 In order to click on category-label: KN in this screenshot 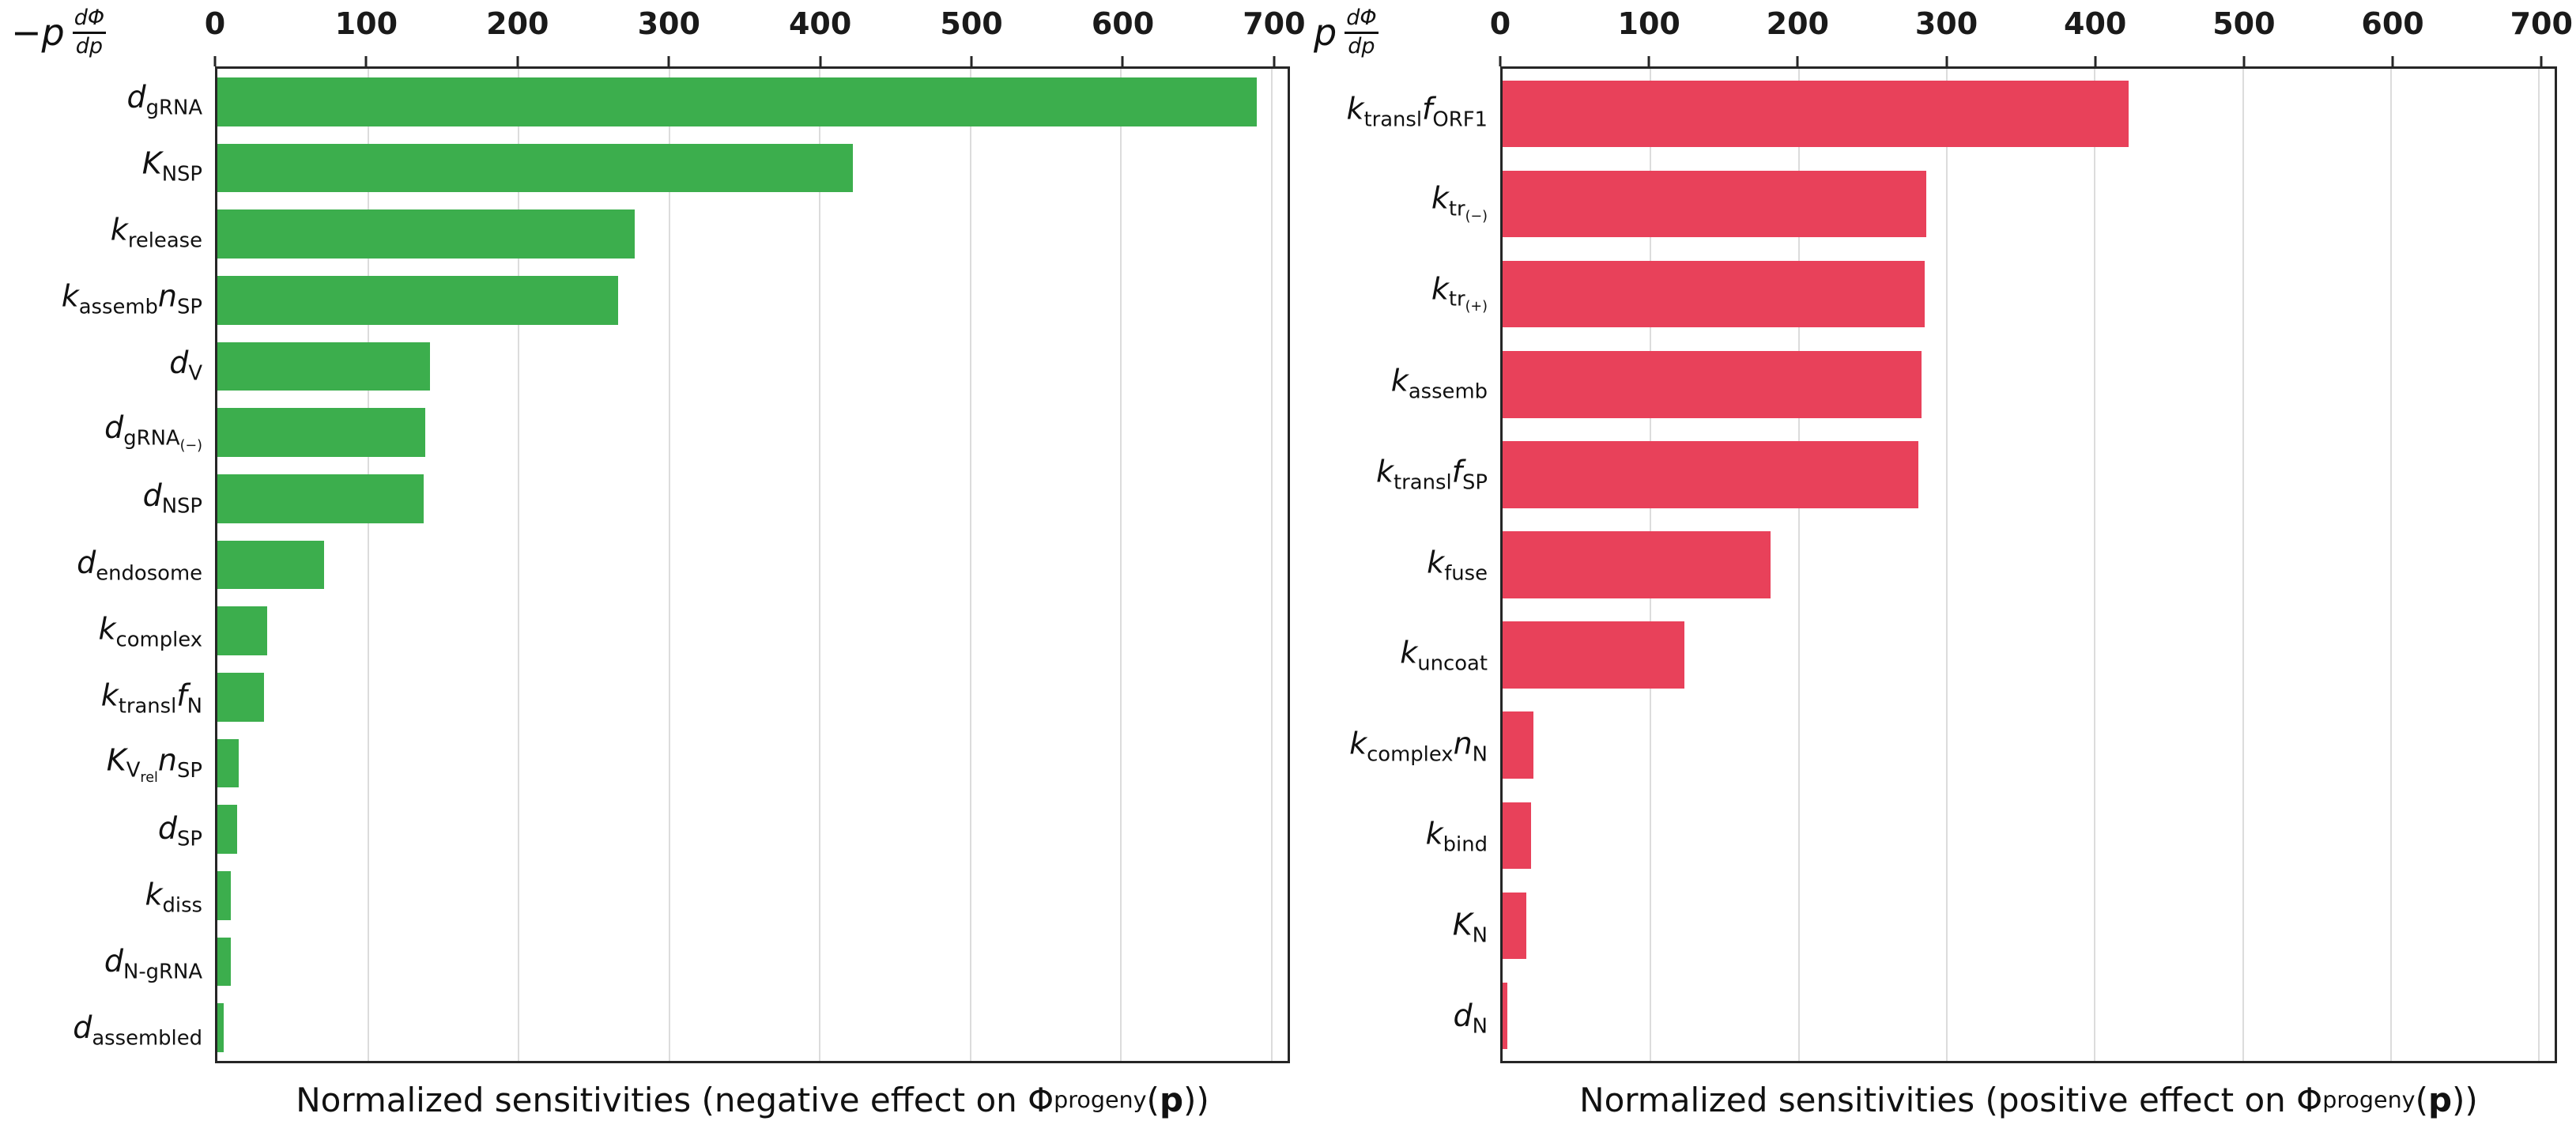, I will do `click(1470, 927)`.